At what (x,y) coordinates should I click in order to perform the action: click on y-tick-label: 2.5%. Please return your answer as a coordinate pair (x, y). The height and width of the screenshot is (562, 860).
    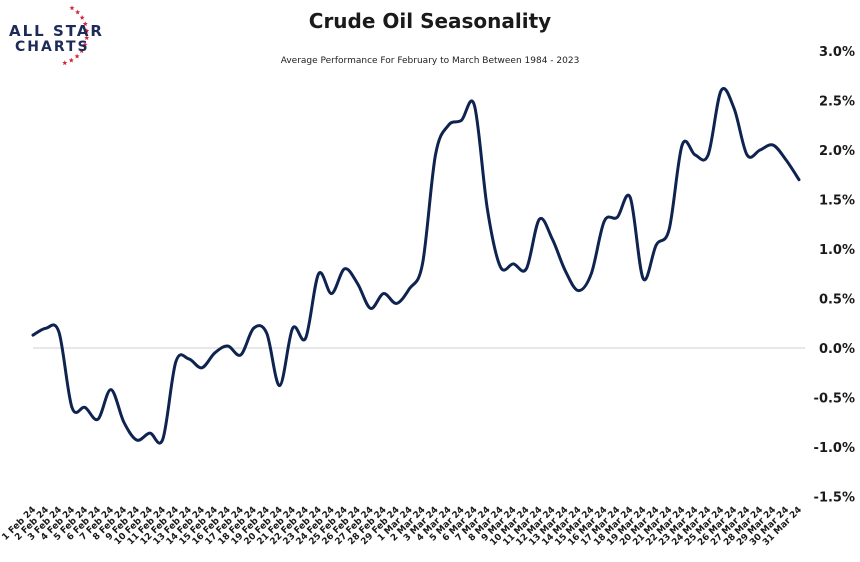
    Looking at the image, I should click on (837, 102).